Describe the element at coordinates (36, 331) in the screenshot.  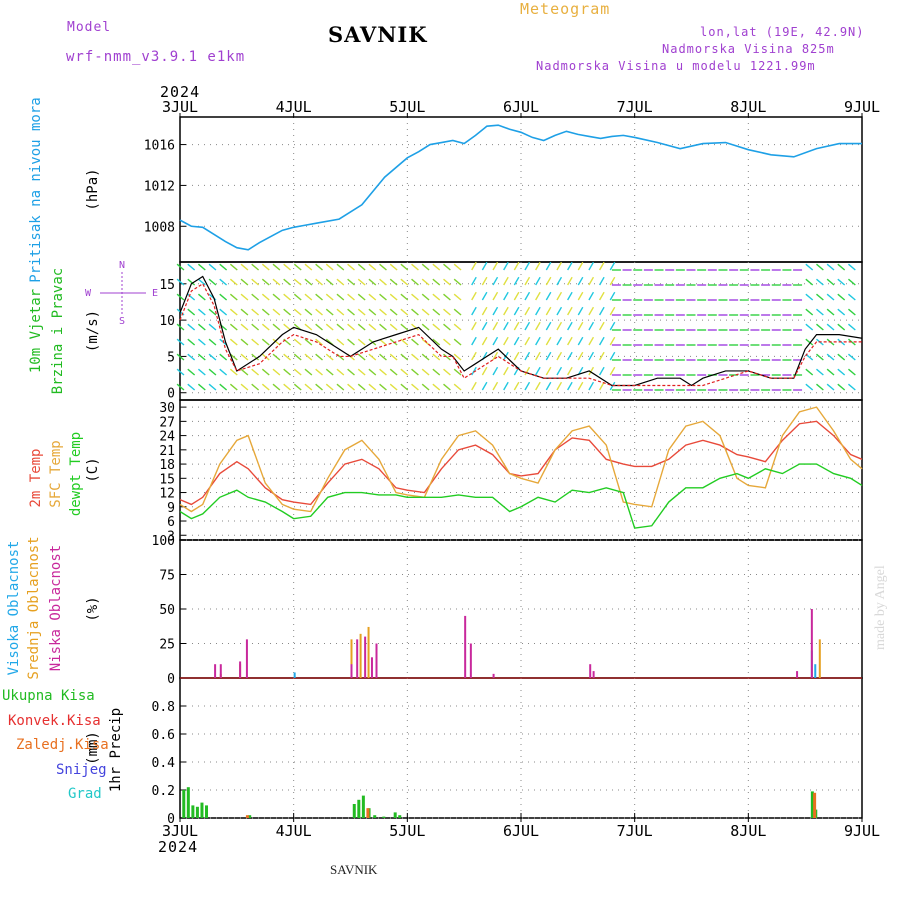
I see `wind-axis-label: 10m Vjetar` at that location.